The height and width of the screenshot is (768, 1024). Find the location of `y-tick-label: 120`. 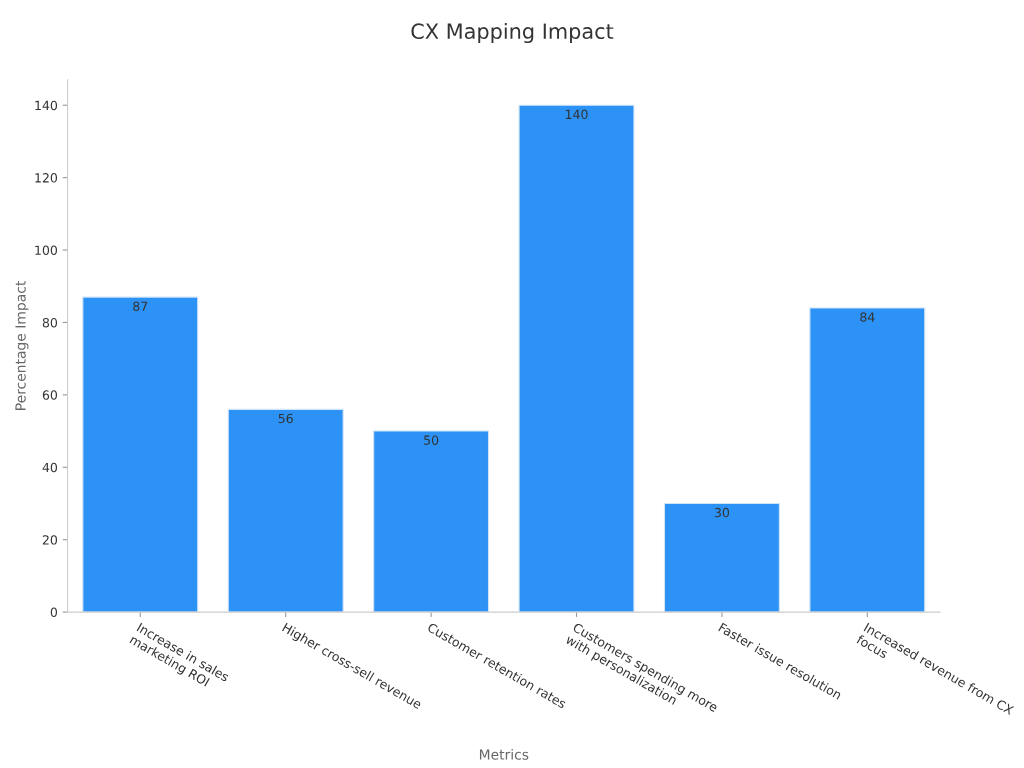

y-tick-label: 120 is located at coordinates (46, 178).